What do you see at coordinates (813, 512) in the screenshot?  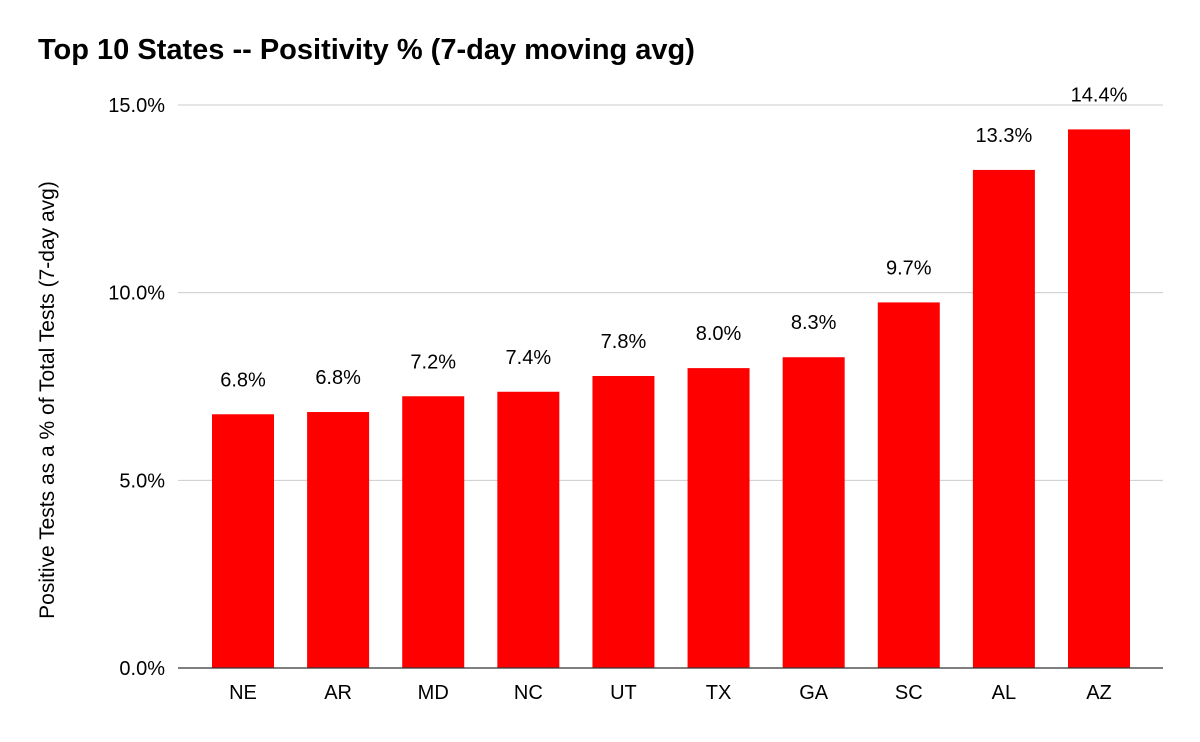 I see `bar-ga` at bounding box center [813, 512].